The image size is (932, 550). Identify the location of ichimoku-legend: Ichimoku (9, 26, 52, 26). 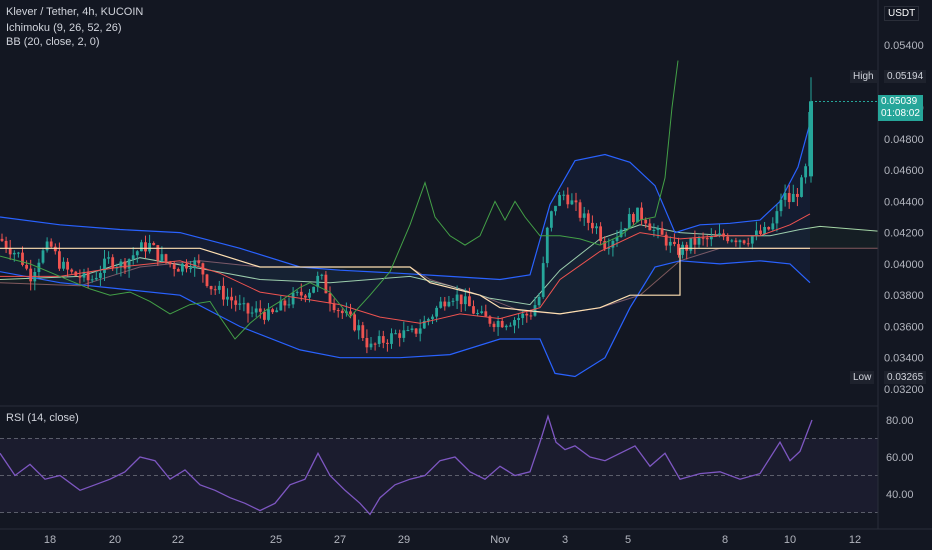
(64, 28).